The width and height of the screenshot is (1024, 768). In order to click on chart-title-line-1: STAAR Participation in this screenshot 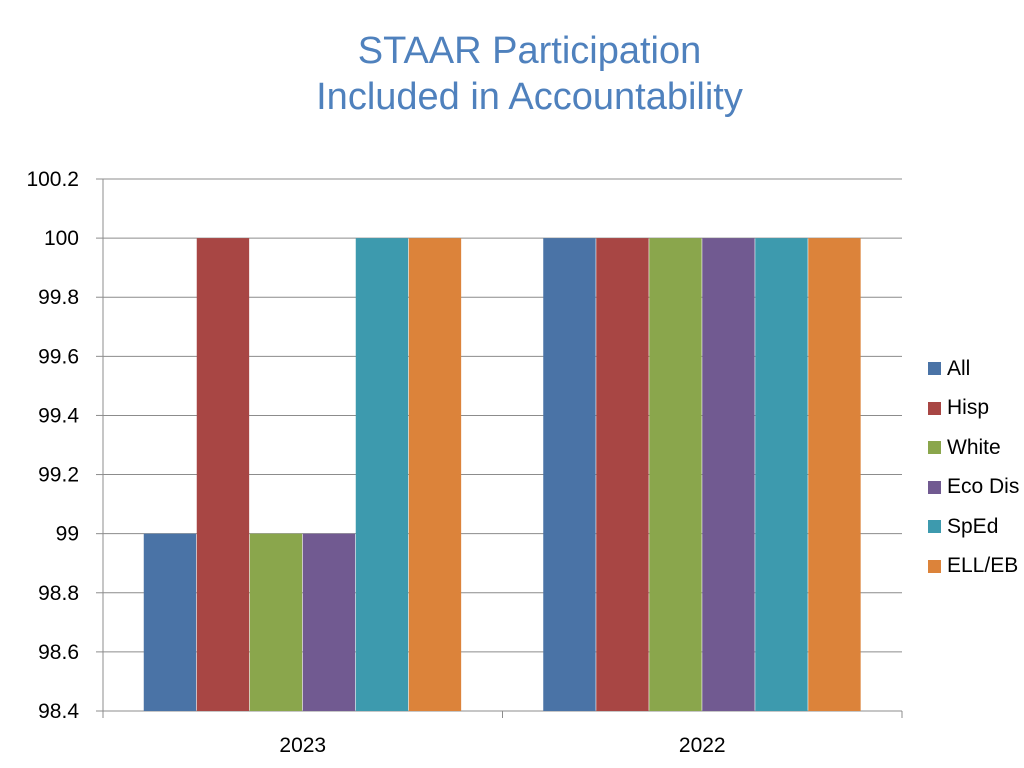, I will do `click(529, 51)`.